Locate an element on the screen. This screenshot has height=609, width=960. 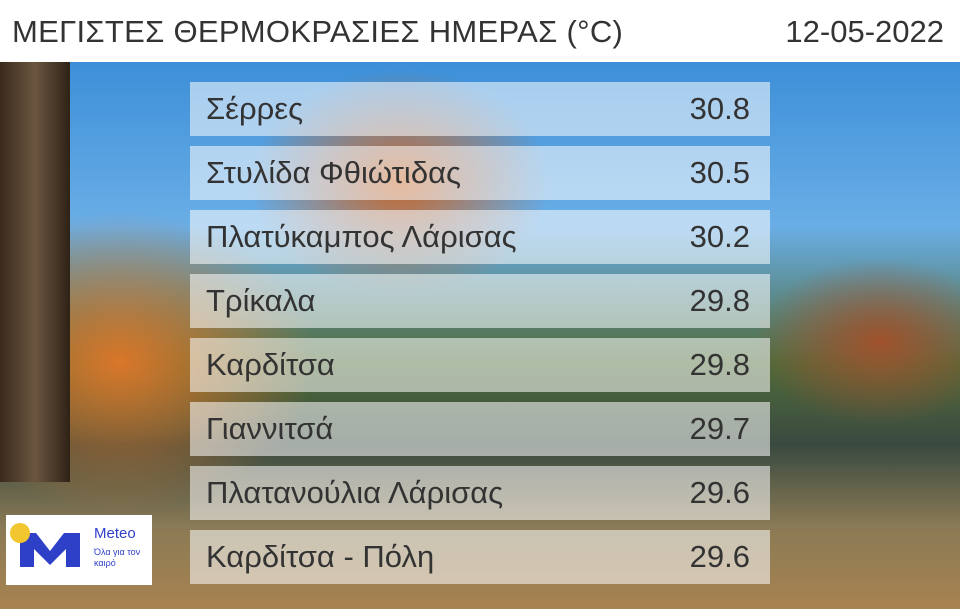
station-name: Τρίκαλα is located at coordinates (261, 300).